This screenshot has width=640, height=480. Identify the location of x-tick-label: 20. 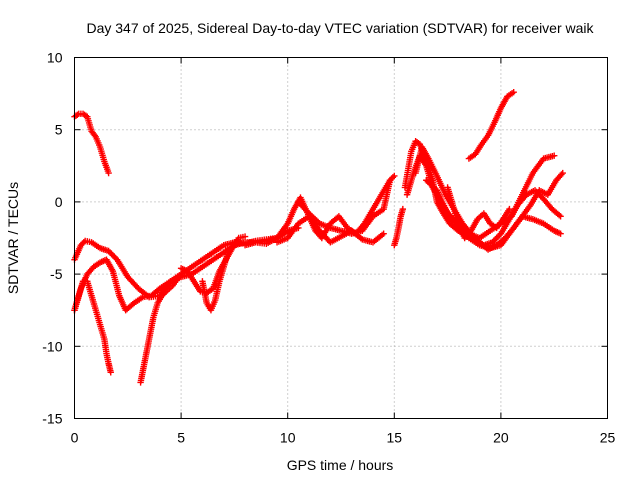
(501, 438).